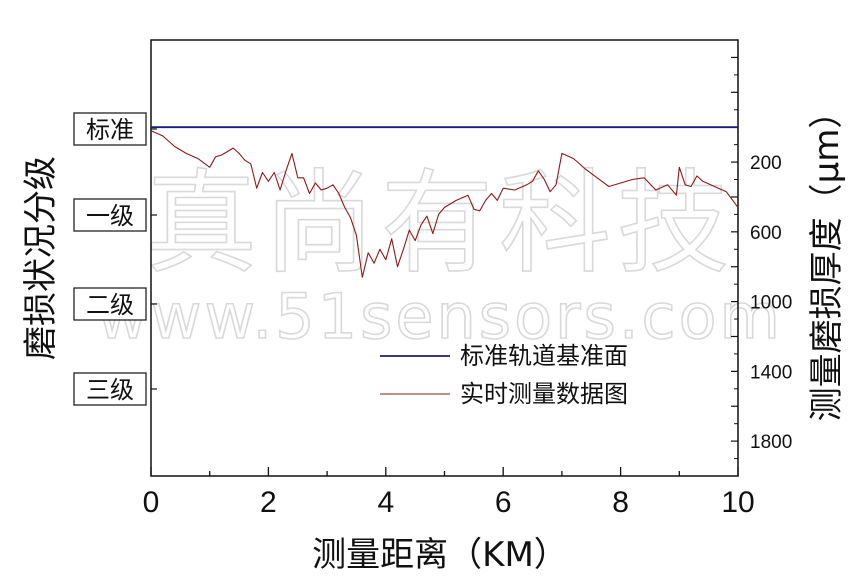 The image size is (860, 579). Describe the element at coordinates (827, 258) in the screenshot. I see `right-axis-label: 测量磨损厚度（μm）` at that location.